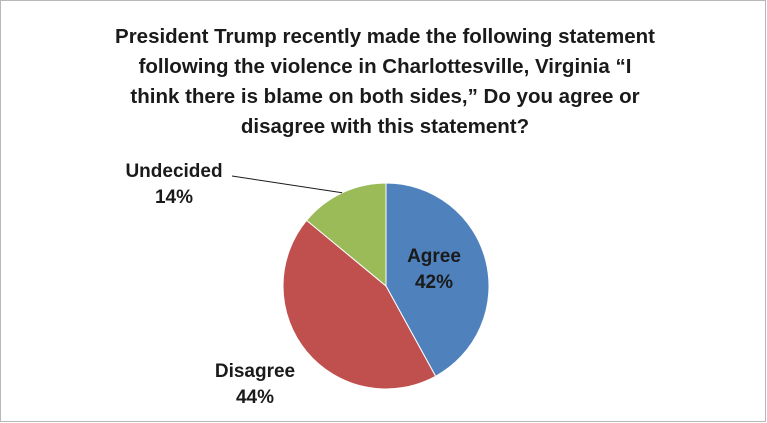  I want to click on chart-title-line-4: disagree with this statement?, so click(385, 126).